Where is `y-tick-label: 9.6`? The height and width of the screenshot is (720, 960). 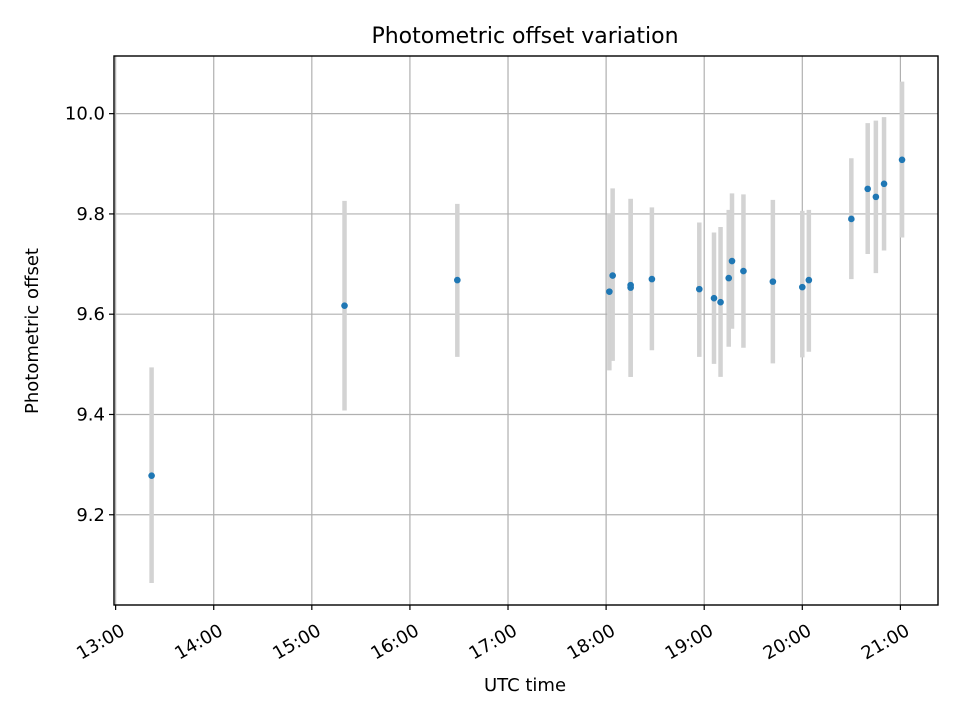 y-tick-label: 9.6 is located at coordinates (90, 314).